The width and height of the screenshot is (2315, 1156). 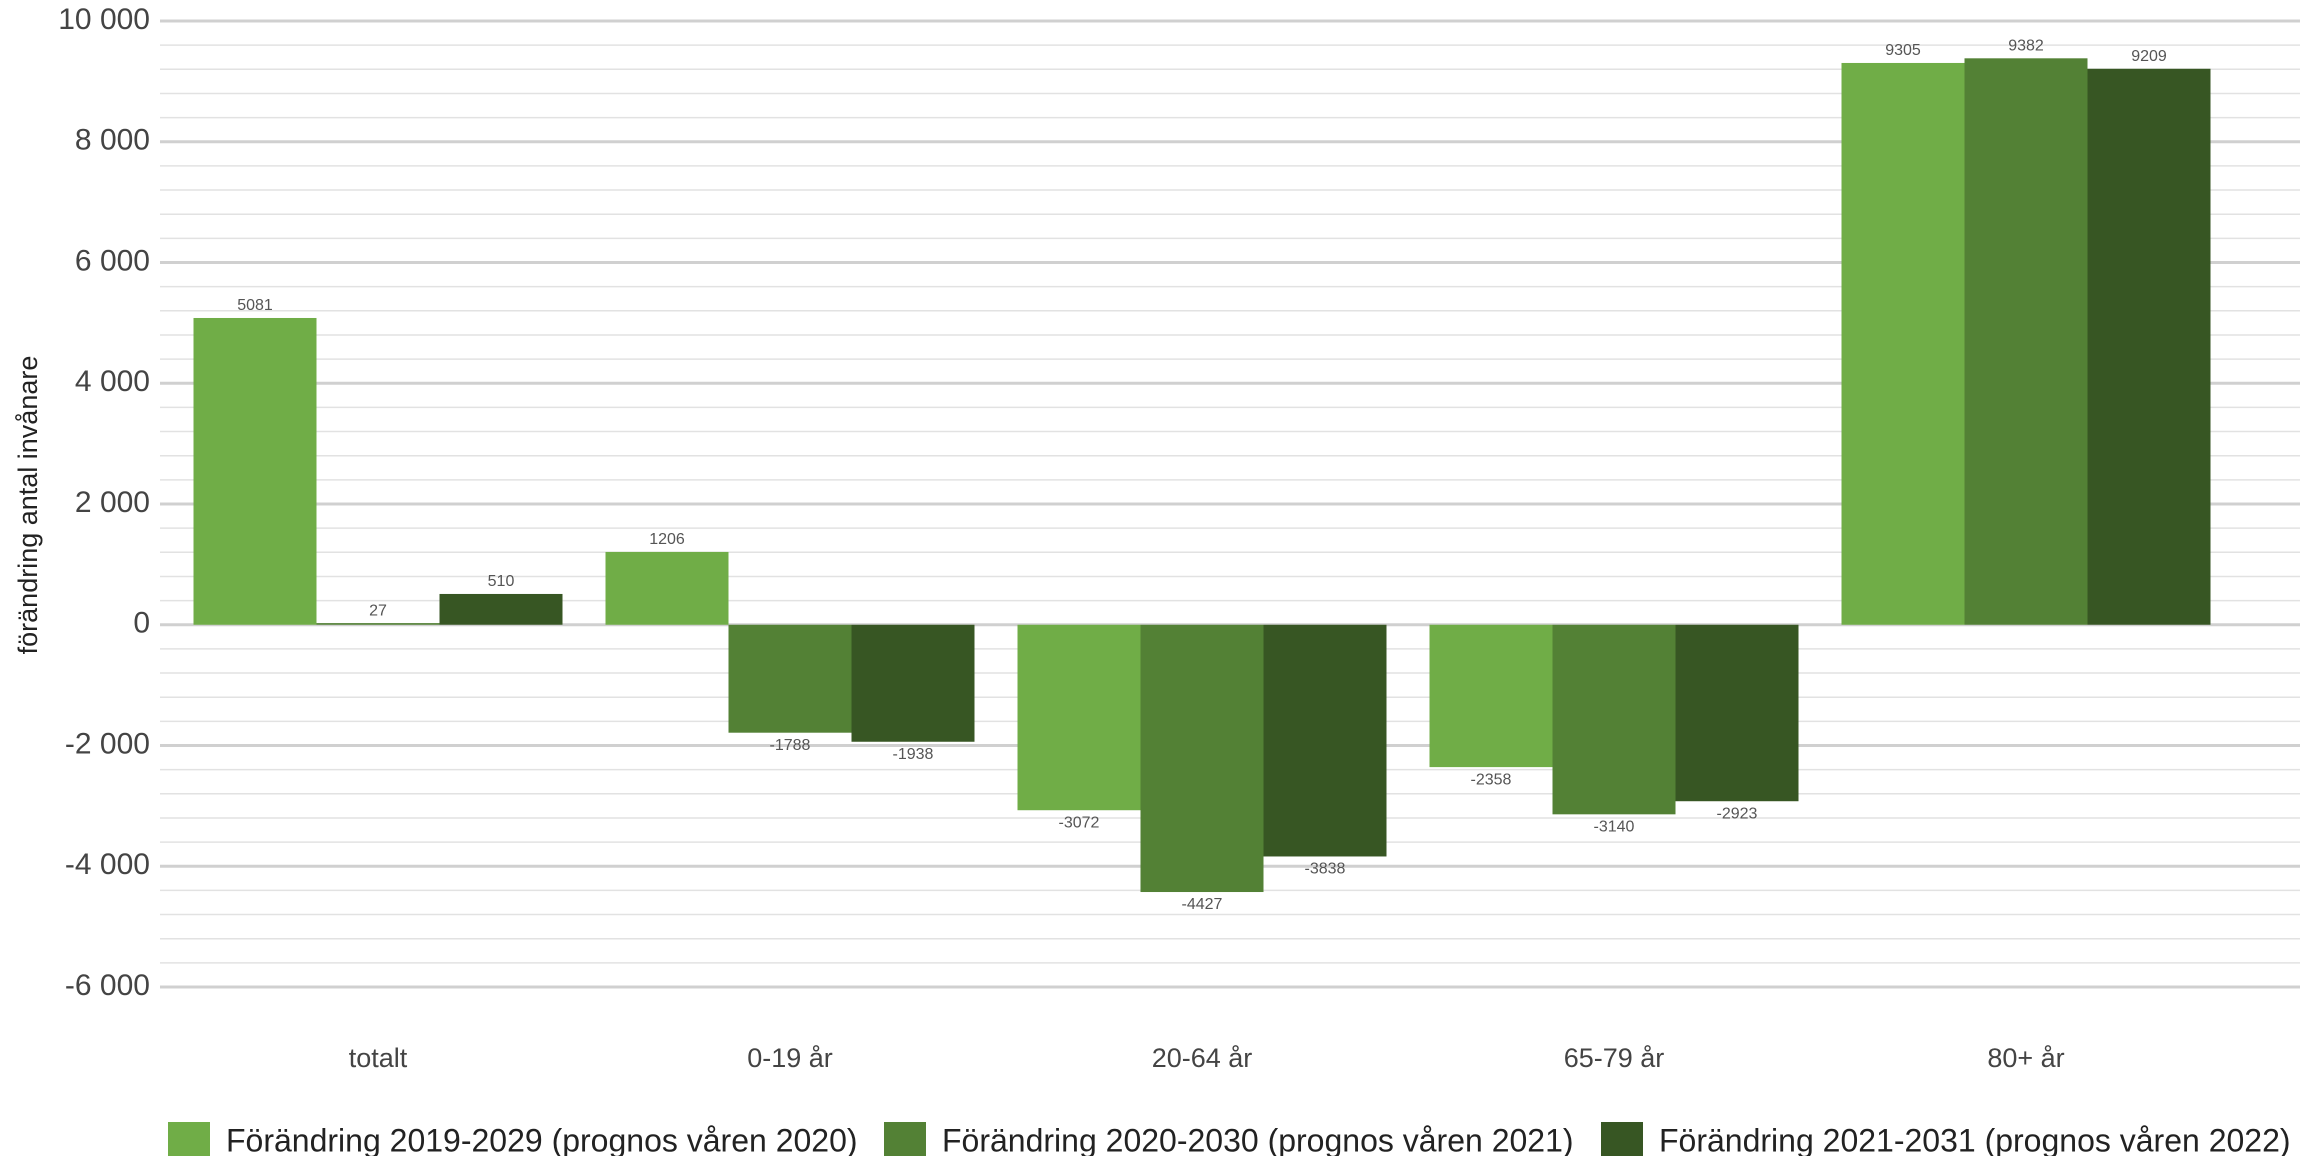 I want to click on data-label: 9305, so click(x=1903, y=50).